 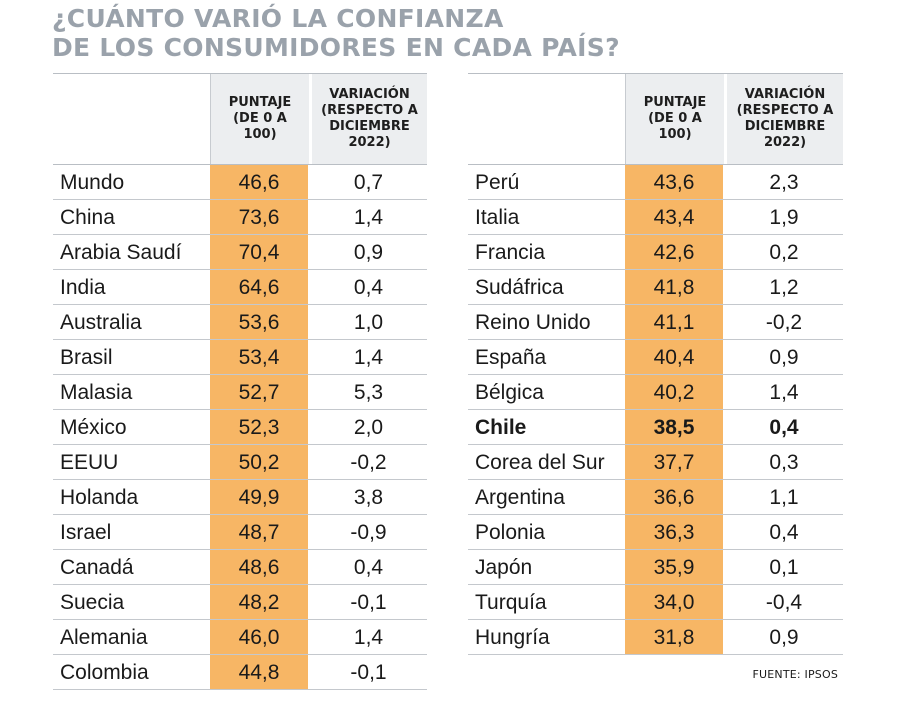 What do you see at coordinates (520, 497) in the screenshot?
I see `country-cell: Argentina` at bounding box center [520, 497].